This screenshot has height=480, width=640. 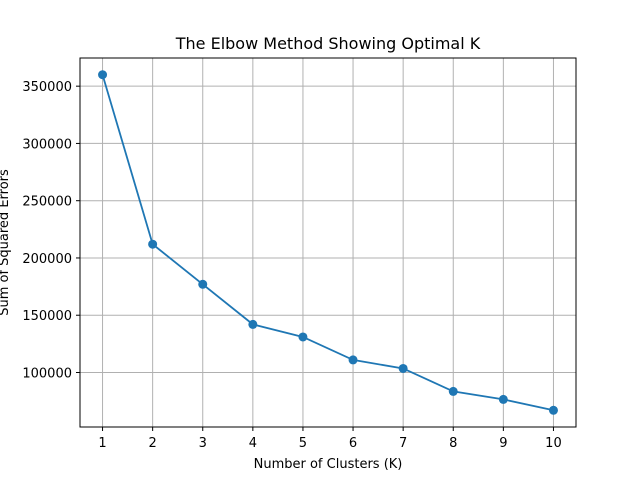 I want to click on x-tick-label: 1, so click(x=102, y=443).